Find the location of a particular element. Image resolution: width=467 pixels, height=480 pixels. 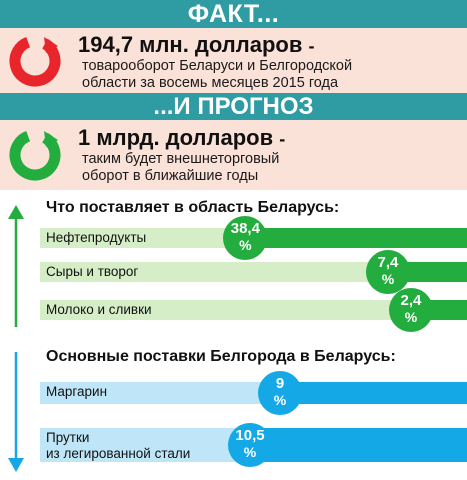

export-value-bubble: 7,4% is located at coordinates (391, 272).